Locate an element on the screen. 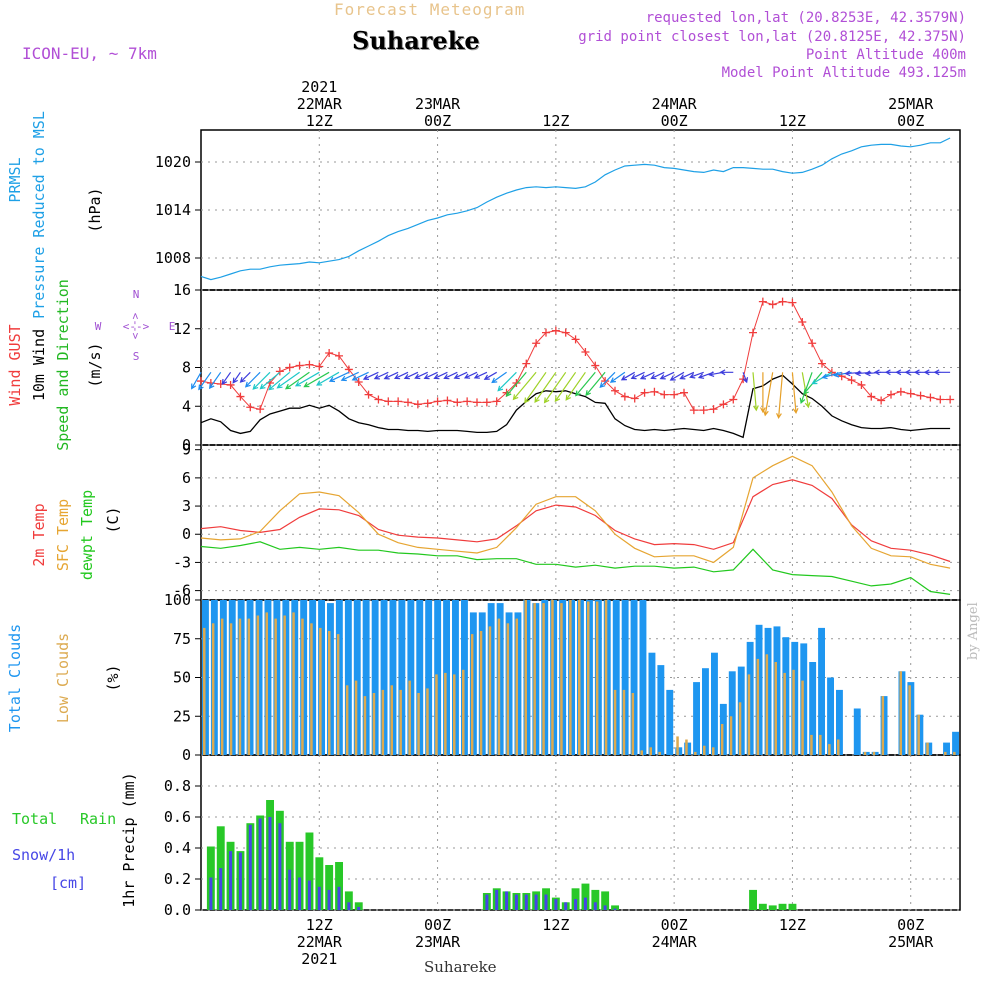 The image size is (1000, 1000). bottom-time-label: 25MAR is located at coordinates (911, 942).